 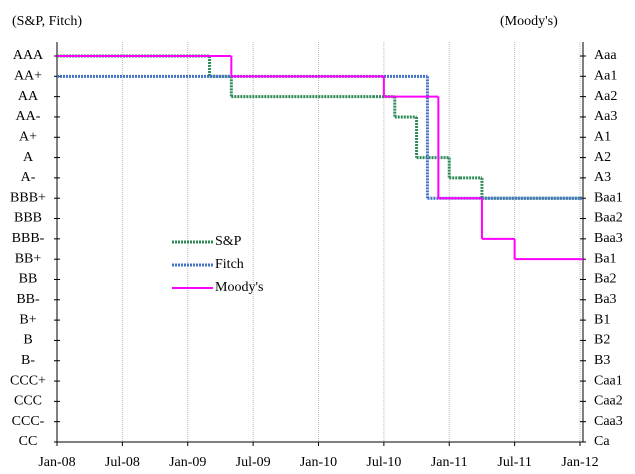 What do you see at coordinates (253, 462) in the screenshot?
I see `x-tick-label: Jul-09` at bounding box center [253, 462].